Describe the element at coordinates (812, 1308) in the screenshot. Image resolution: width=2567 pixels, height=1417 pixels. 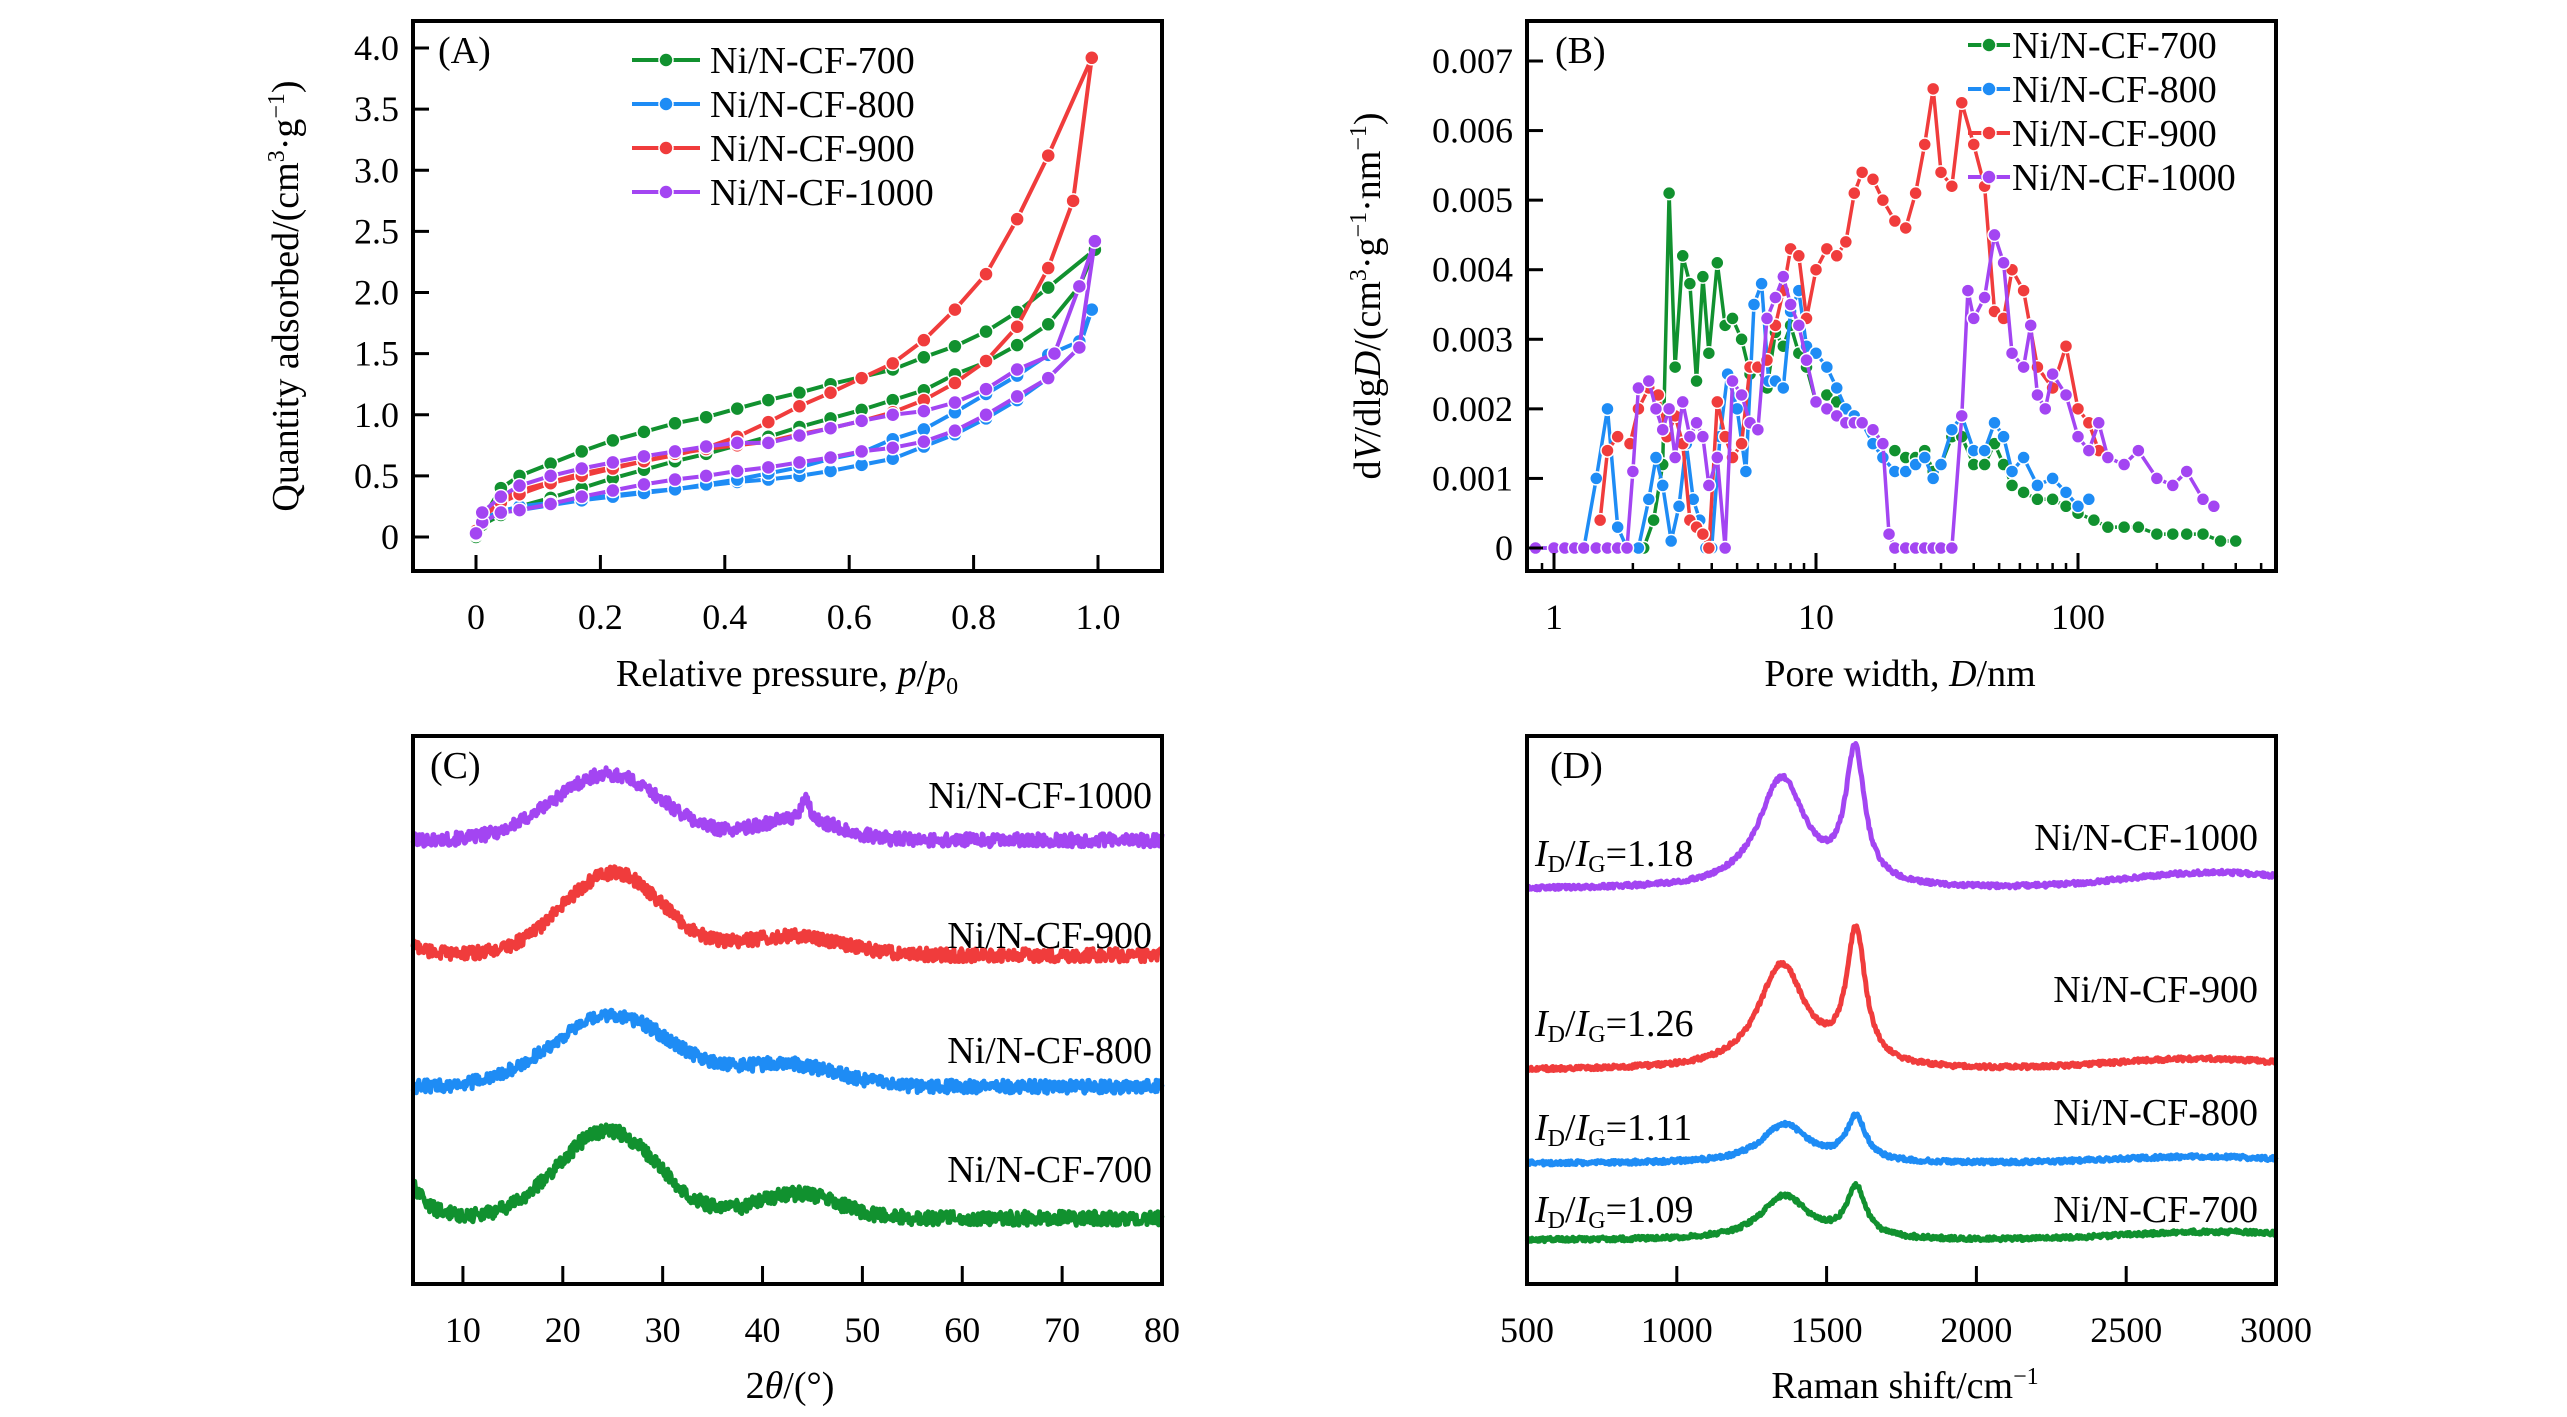
I see `panel-c-x-ticks: 10 20 30 40 50 60 70 80` at that location.